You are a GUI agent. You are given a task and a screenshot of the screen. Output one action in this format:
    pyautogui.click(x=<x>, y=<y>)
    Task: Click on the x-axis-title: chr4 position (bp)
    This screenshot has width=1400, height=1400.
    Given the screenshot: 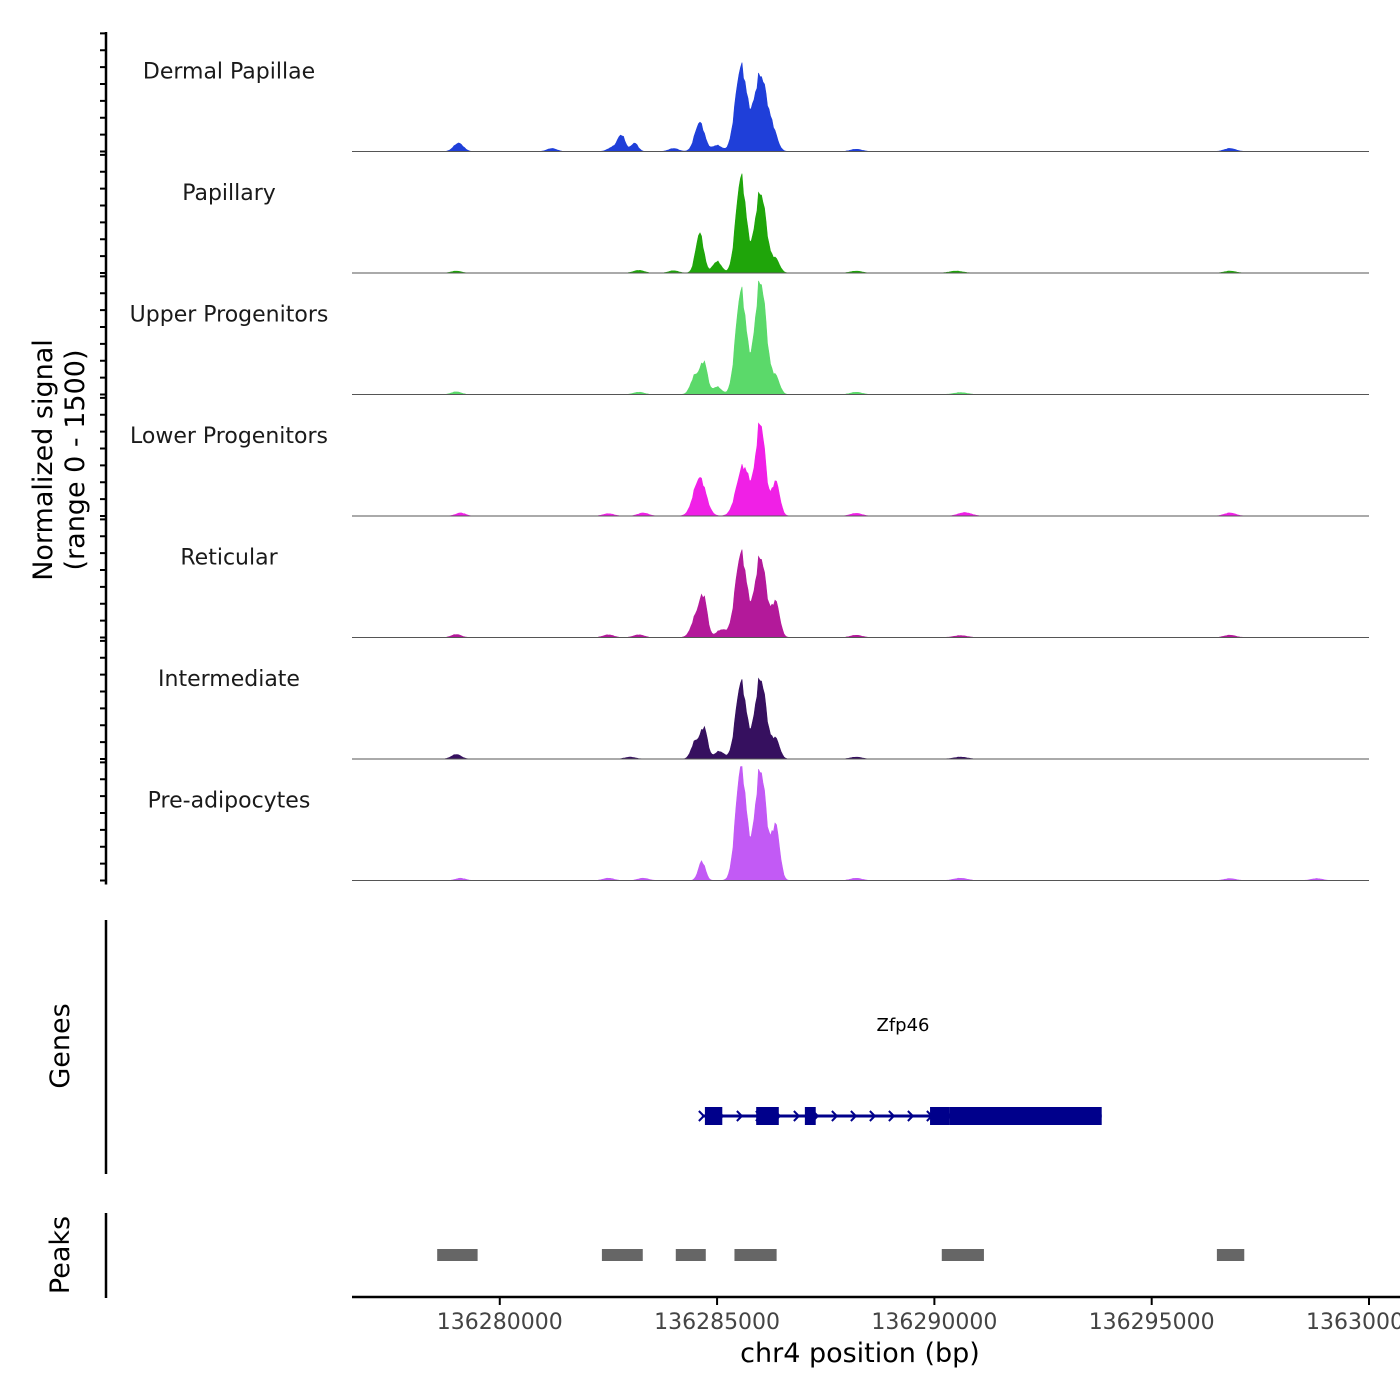 What is the action you would take?
    pyautogui.click(x=860, y=1353)
    